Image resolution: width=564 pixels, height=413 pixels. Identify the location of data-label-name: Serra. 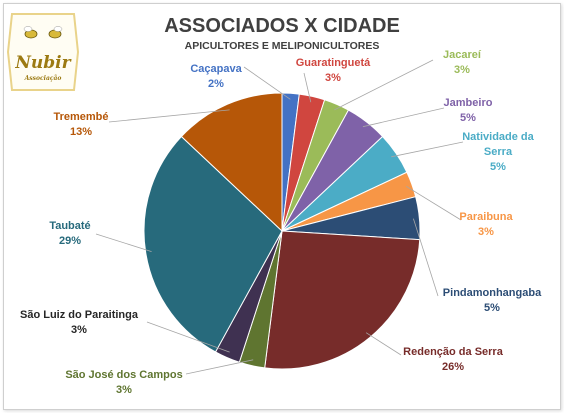
(498, 152).